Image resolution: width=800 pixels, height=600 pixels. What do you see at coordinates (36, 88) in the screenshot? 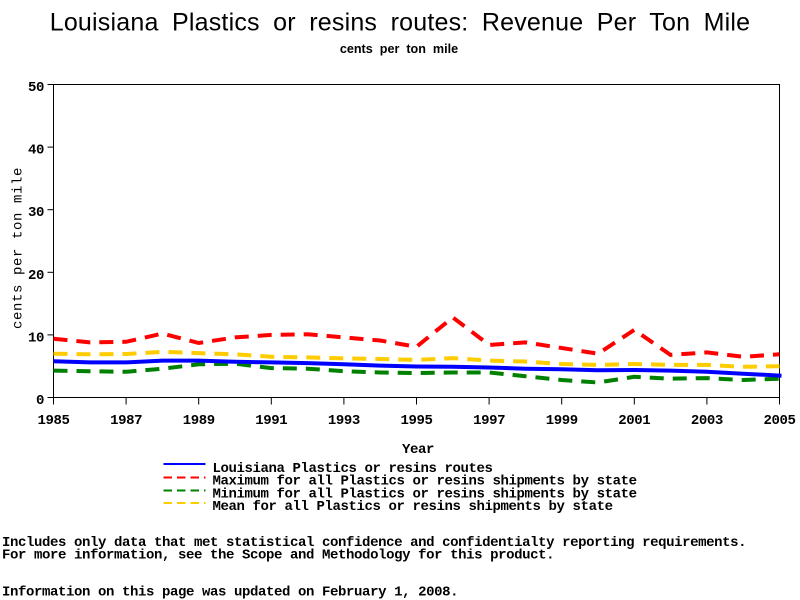
I see `svg-text: 50` at bounding box center [36, 88].